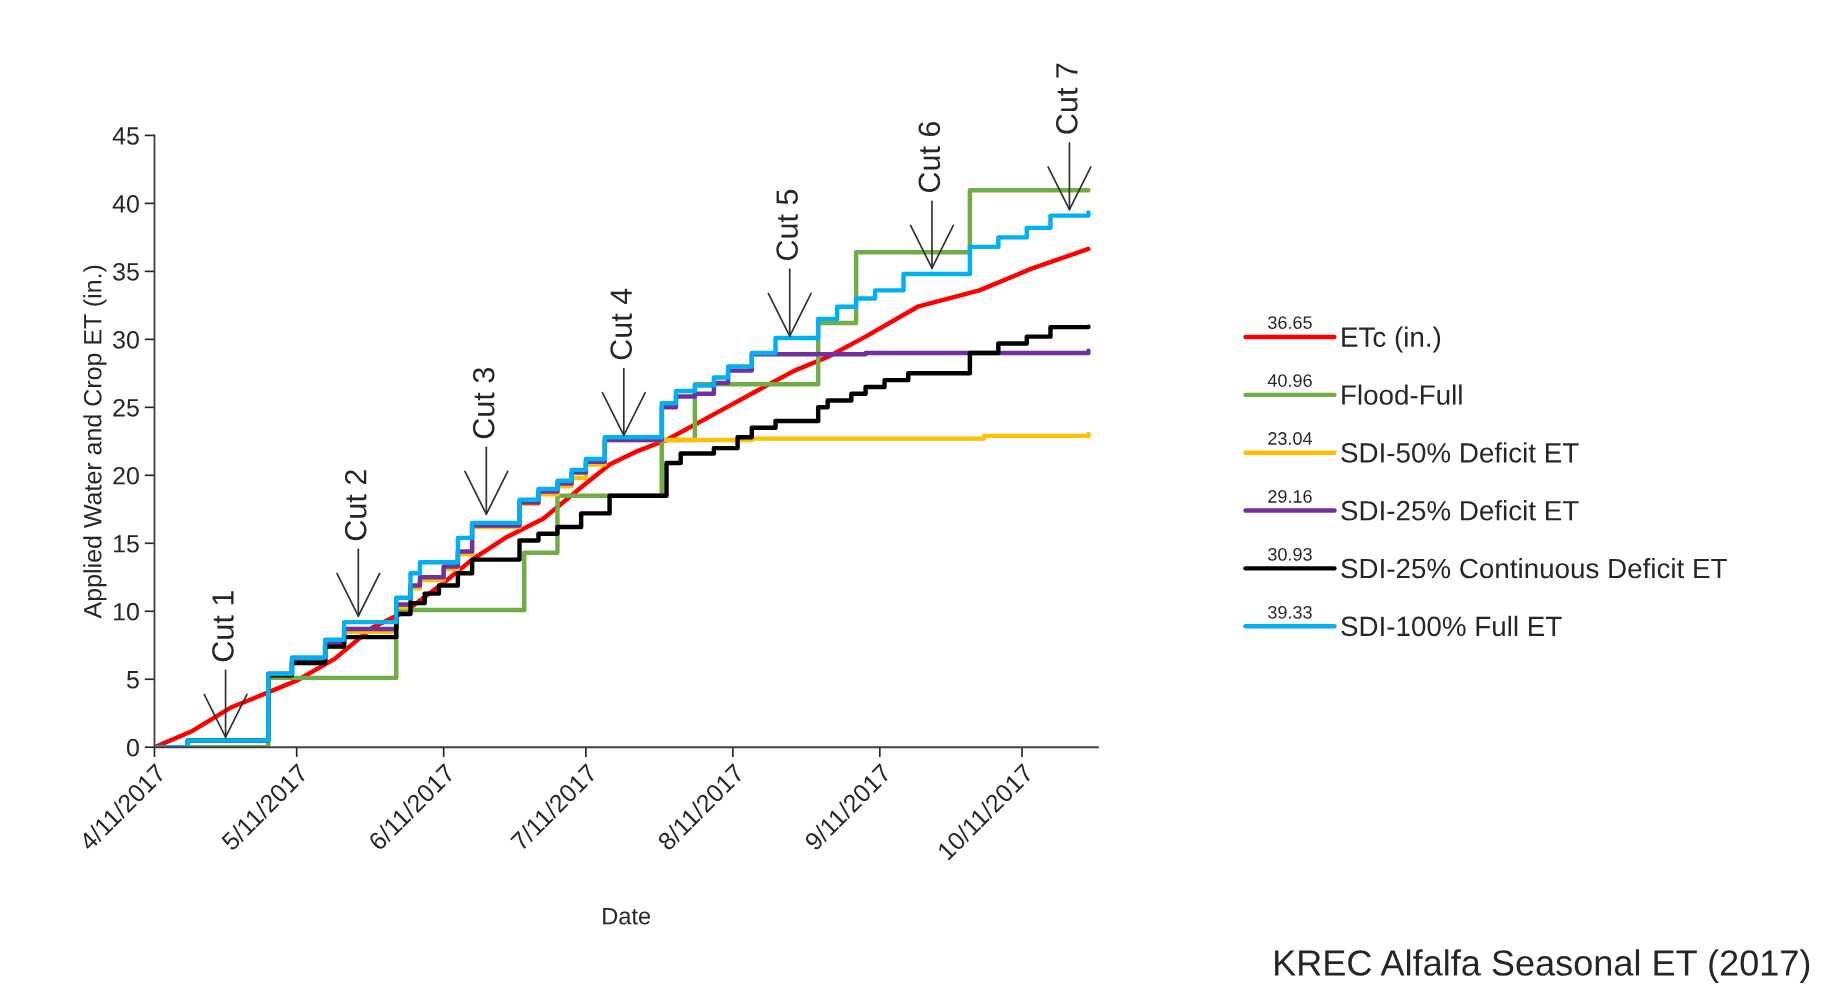  I want to click on y-tick-label: 10, so click(126, 611).